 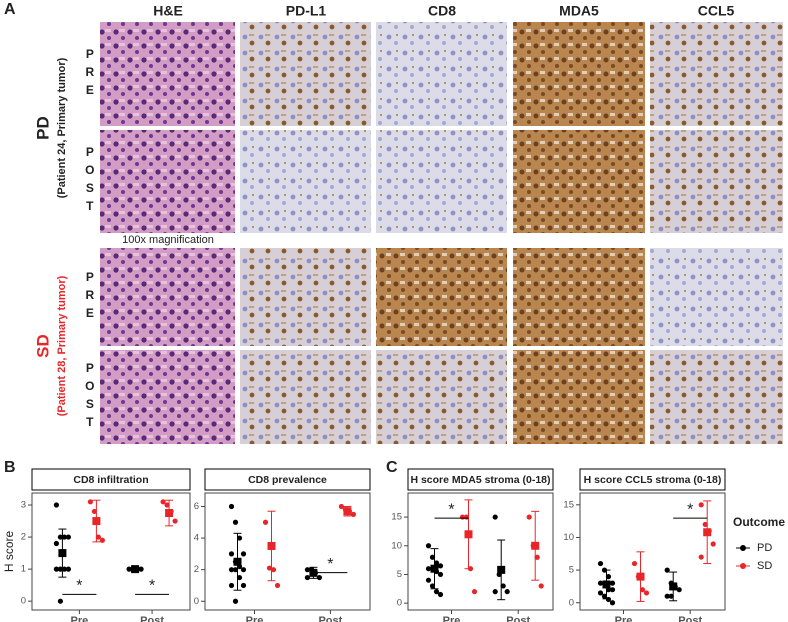 I want to click on legend-marker, so click(x=743, y=566).